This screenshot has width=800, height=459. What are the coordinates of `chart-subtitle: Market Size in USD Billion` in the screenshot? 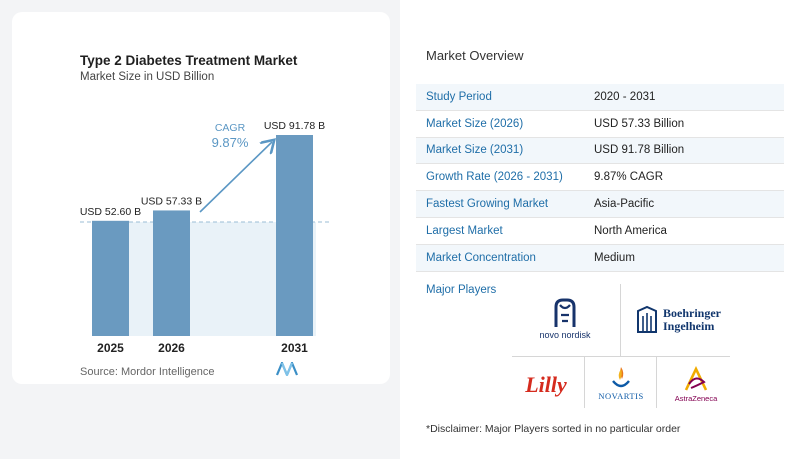 It's located at (147, 77).